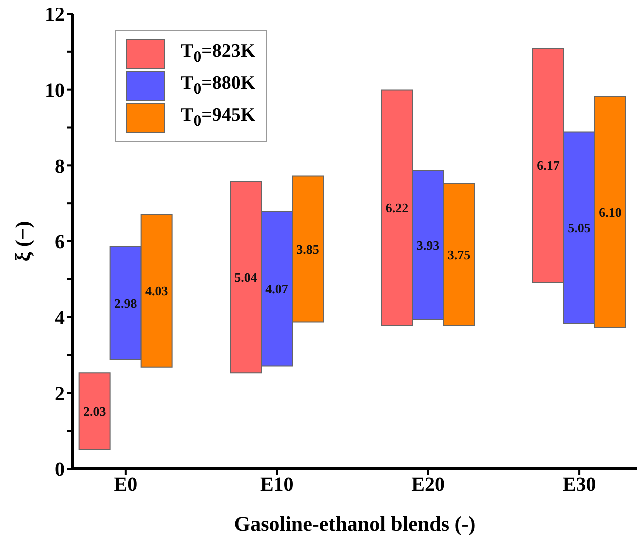  I want to click on legend-label: T$_{0}$=880K, so click(218, 86).